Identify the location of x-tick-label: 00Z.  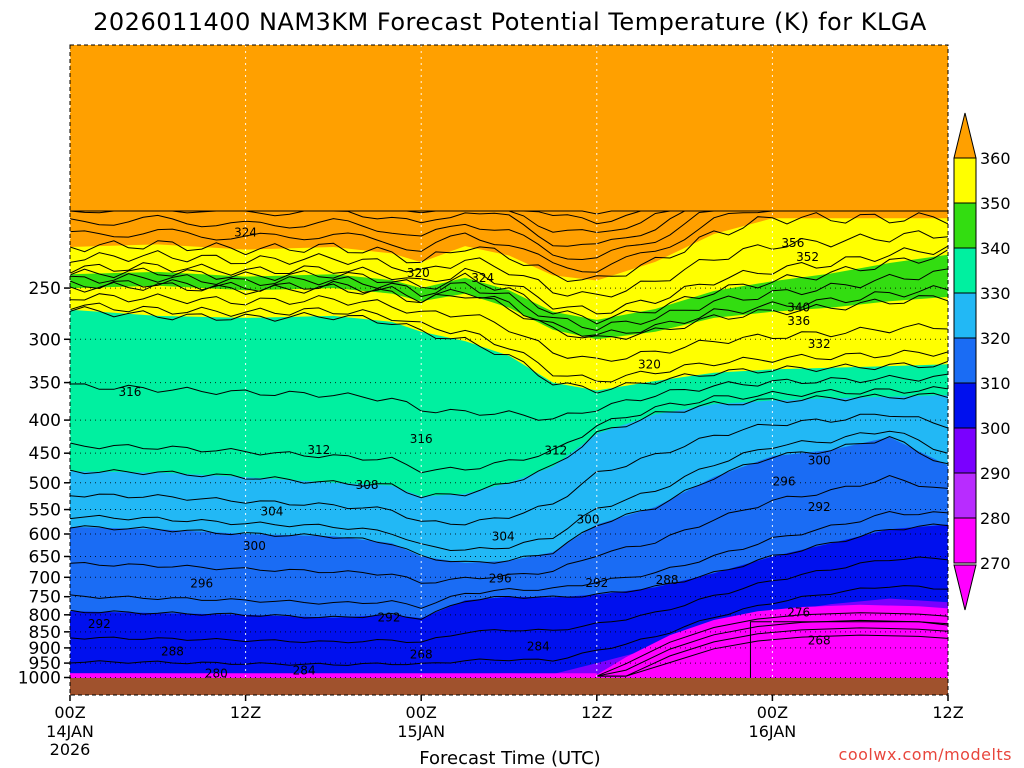
(421, 712).